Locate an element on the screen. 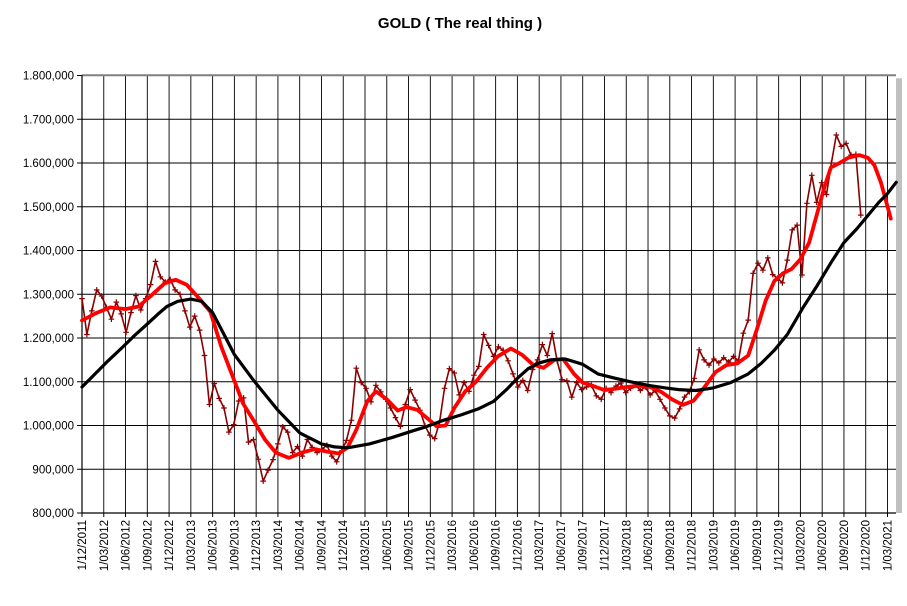 The width and height of the screenshot is (907, 606). x-tick-label: 1/06/2020 is located at coordinates (823, 545).